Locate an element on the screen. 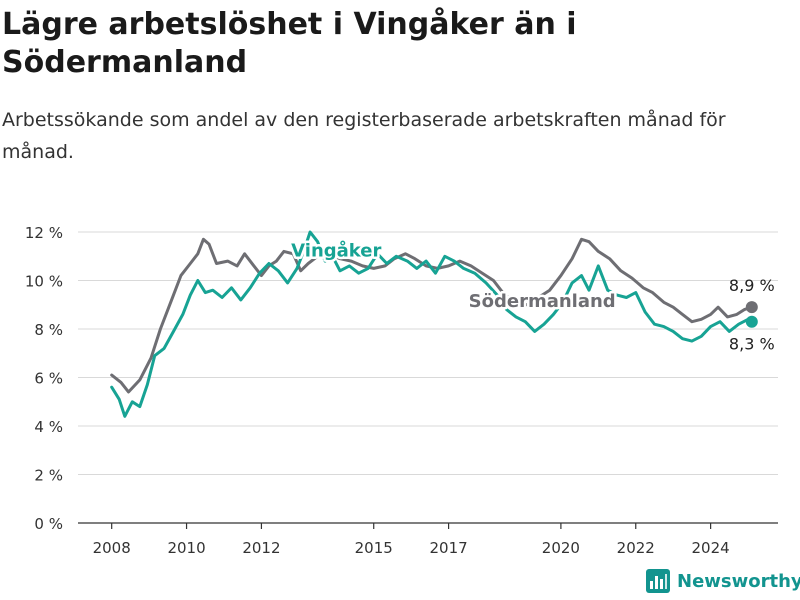 The height and width of the screenshot is (600, 800). bar-chart-icon is located at coordinates (658, 581).